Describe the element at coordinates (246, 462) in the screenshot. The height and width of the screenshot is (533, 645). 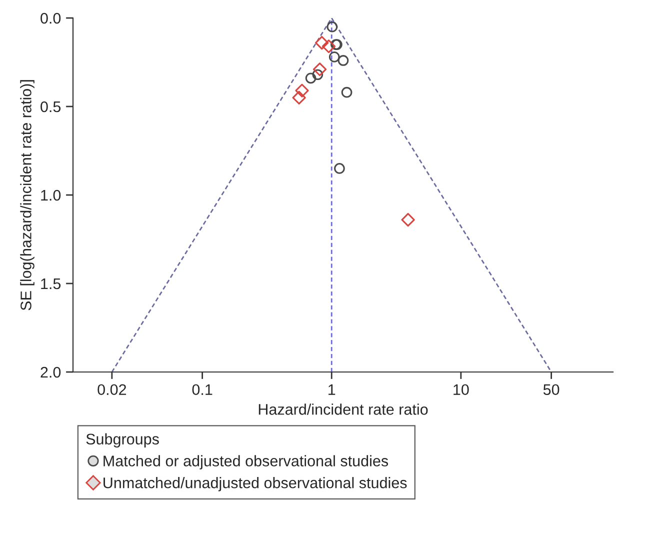
I see `legend-label: Matched or adjusted observational studies` at that location.